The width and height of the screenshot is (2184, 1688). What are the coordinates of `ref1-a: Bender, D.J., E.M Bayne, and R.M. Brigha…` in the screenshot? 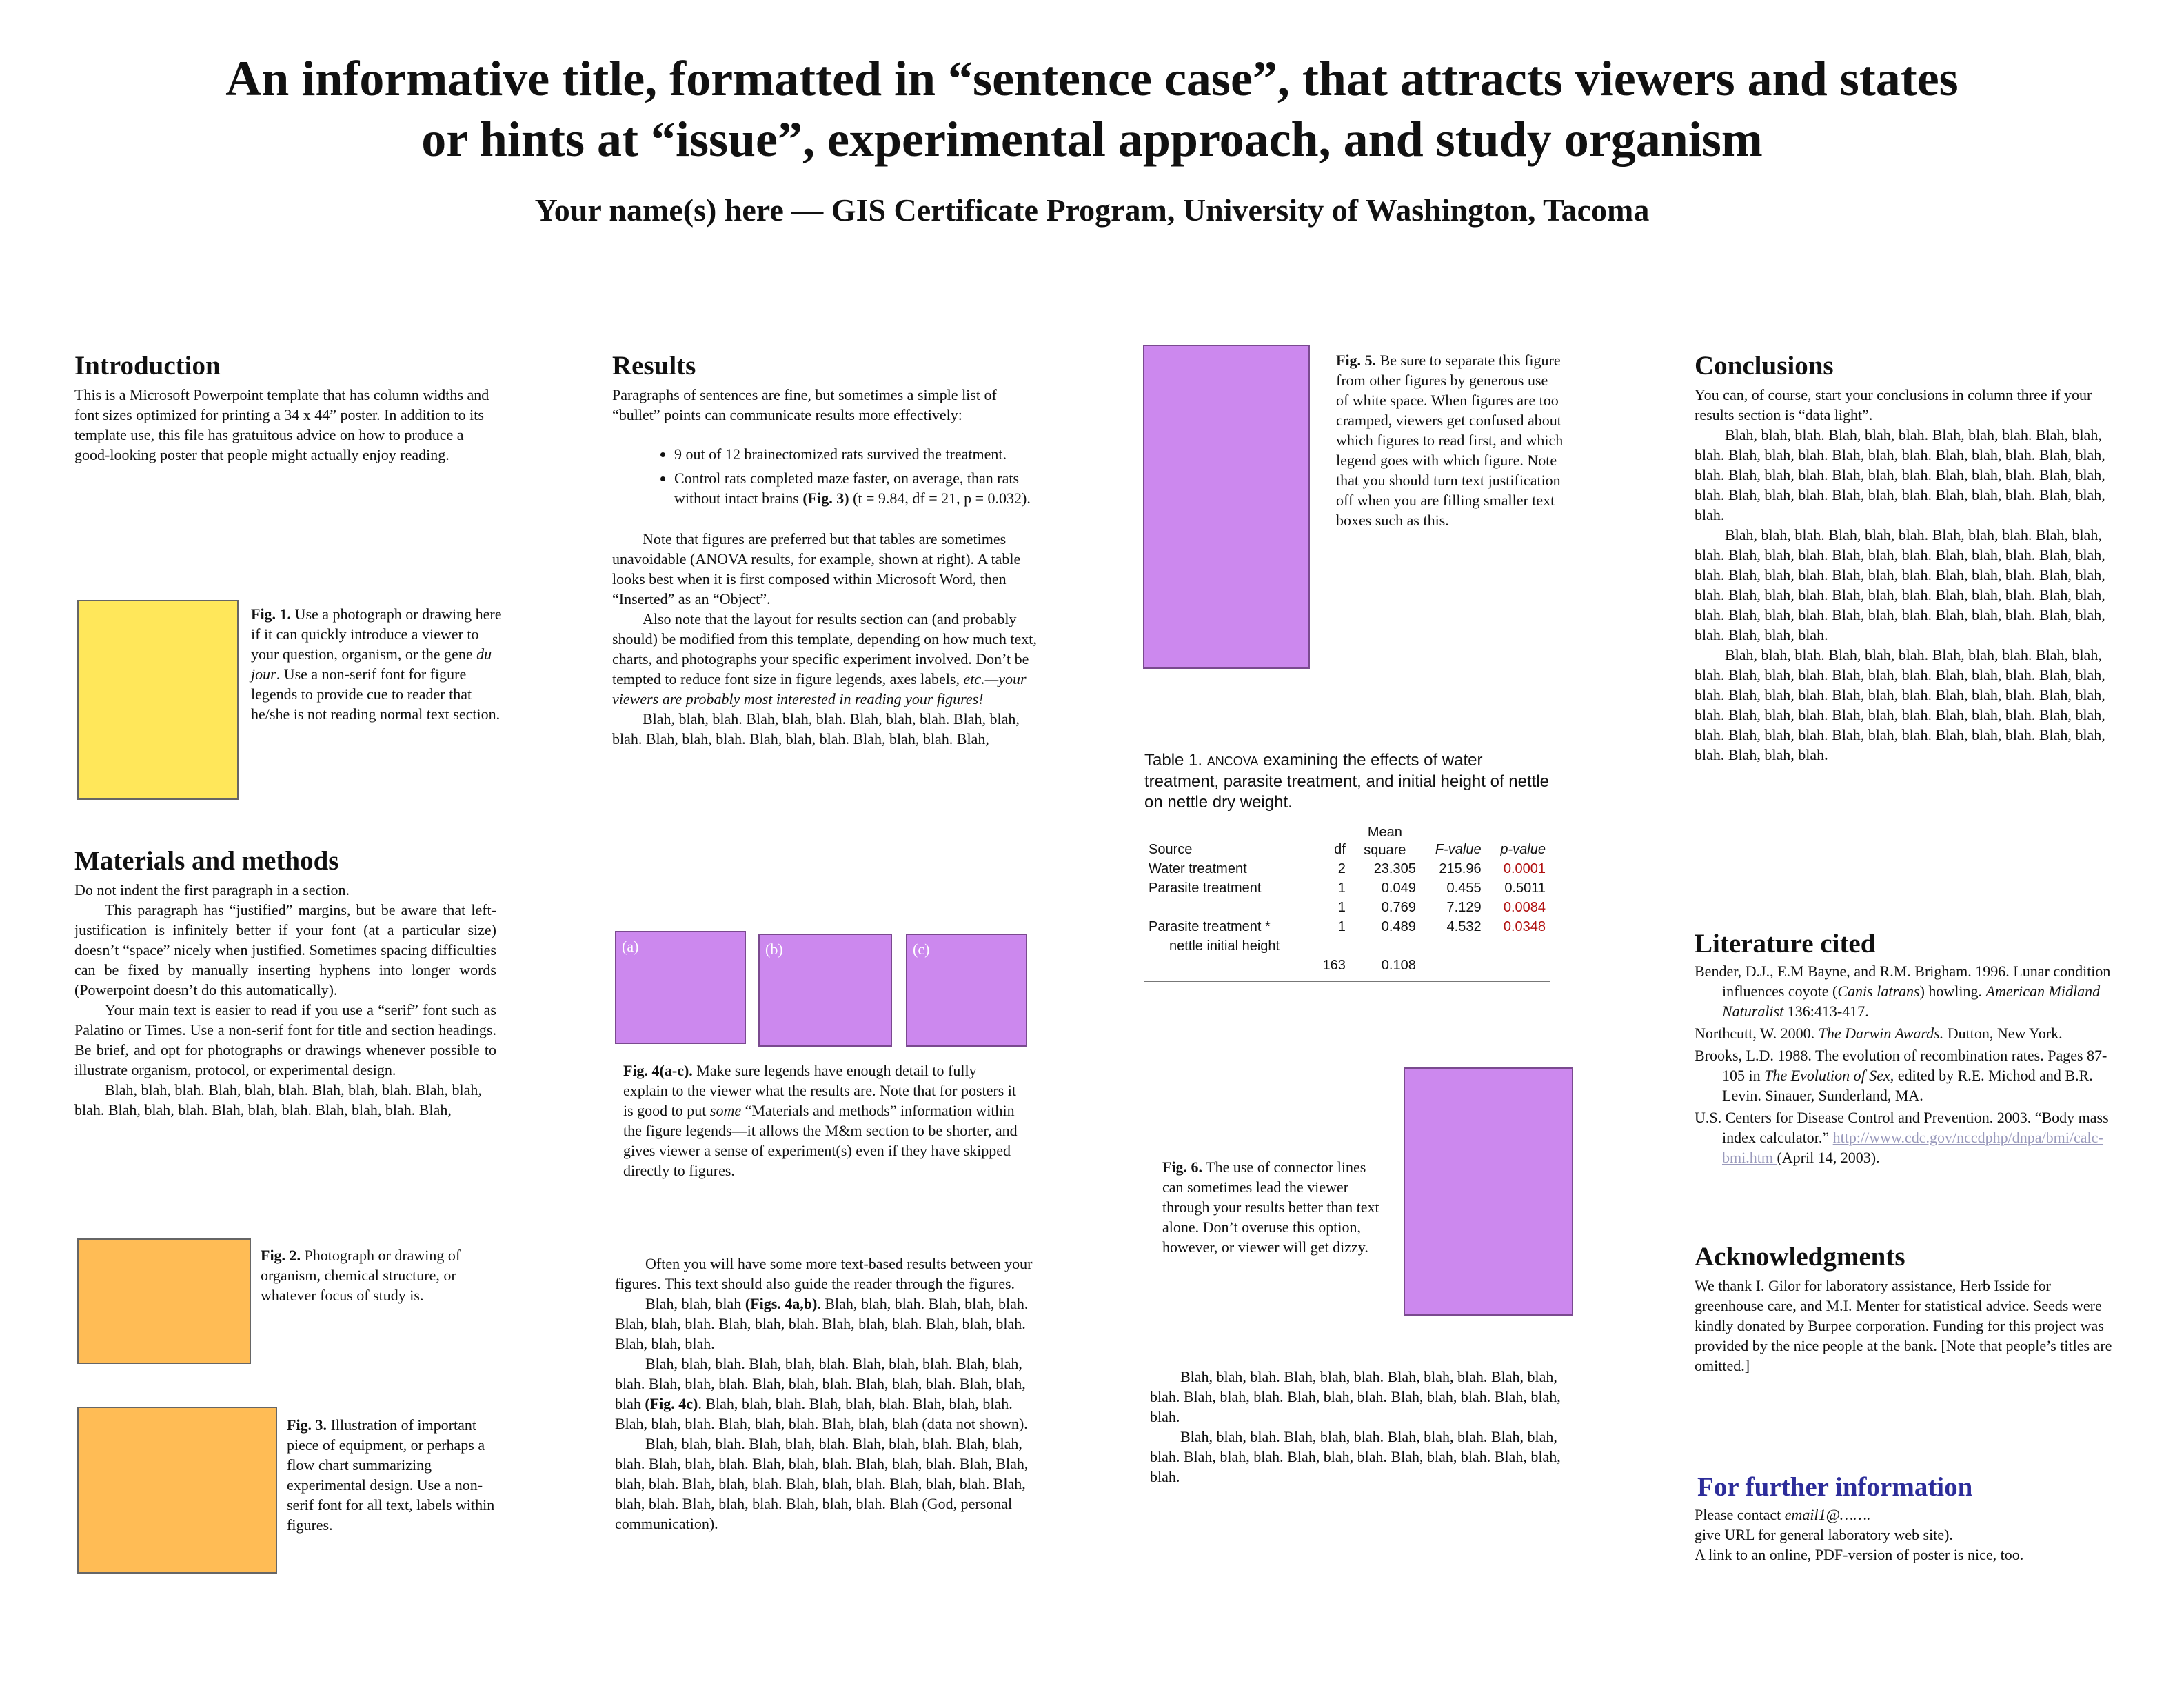 It's located at (1903, 981).